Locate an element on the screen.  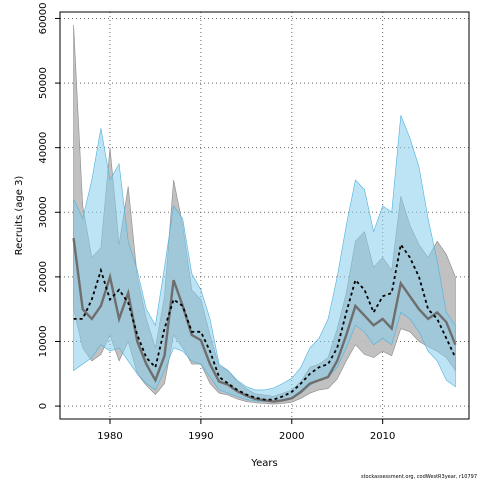
y-axis: 0 10000 20000 30000 40000 50000 60000 is located at coordinates (49, 206).